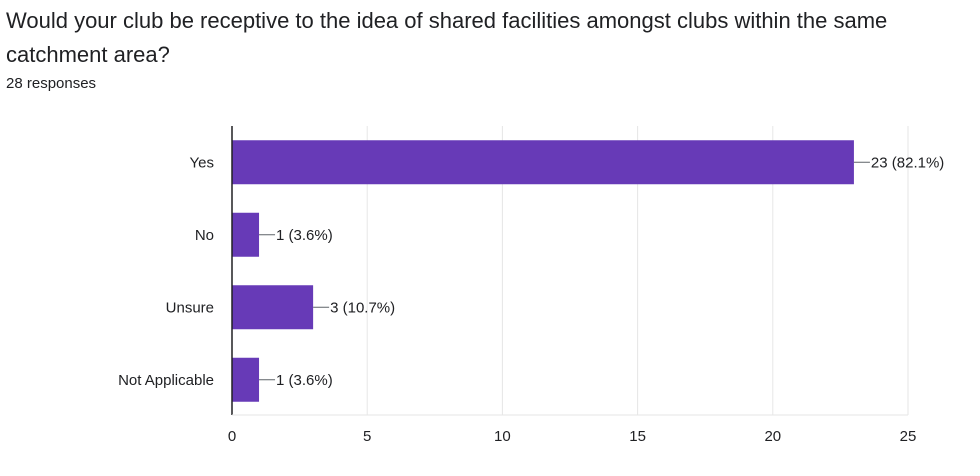 This screenshot has width=980, height=476. What do you see at coordinates (502, 436) in the screenshot?
I see `x-tick-label: 10` at bounding box center [502, 436].